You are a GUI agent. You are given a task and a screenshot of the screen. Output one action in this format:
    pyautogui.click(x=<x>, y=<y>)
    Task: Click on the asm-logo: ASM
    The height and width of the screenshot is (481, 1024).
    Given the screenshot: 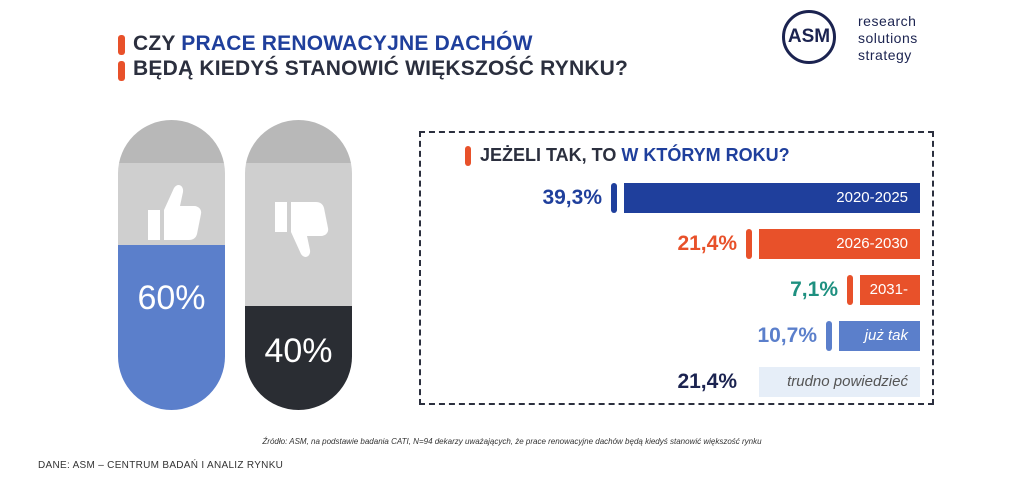 What is the action you would take?
    pyautogui.click(x=809, y=37)
    